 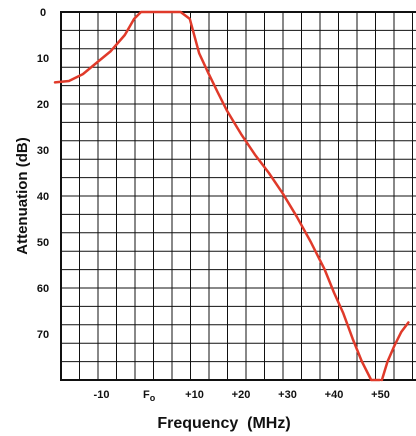 I want to click on x-axis-label: Frequency (MHz), so click(x=223, y=423).